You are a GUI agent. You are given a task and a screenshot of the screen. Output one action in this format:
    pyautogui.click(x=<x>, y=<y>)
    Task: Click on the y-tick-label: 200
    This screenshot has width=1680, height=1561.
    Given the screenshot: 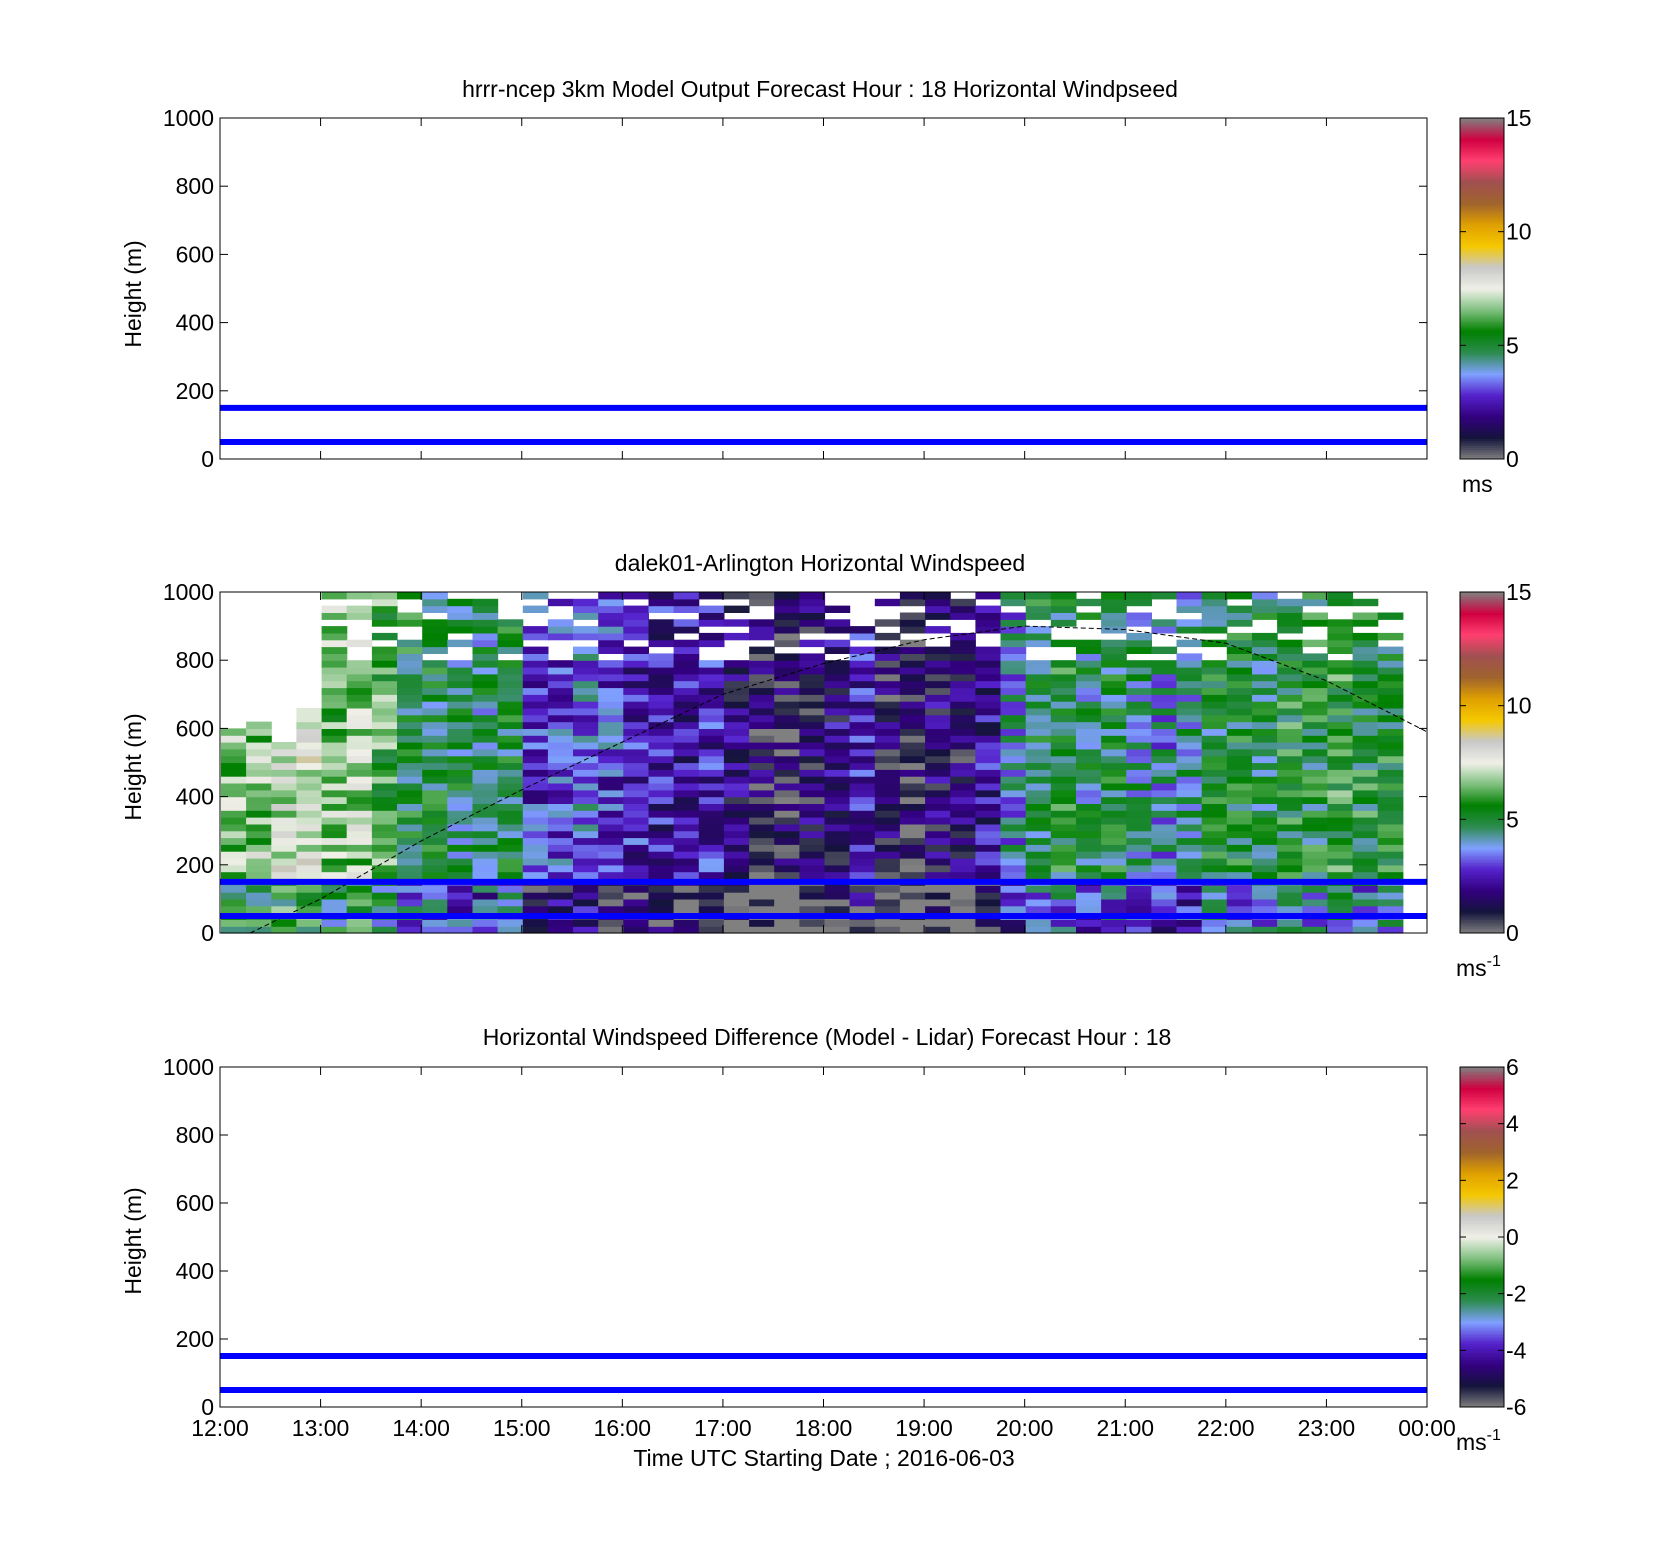 What is the action you would take?
    pyautogui.click(x=195, y=865)
    